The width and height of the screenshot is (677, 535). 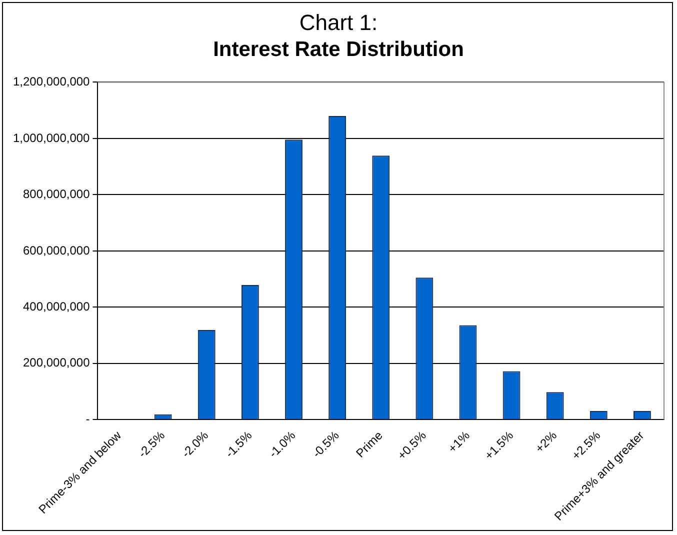 I want to click on y-tick-label: 600,000,000, so click(x=56, y=250).